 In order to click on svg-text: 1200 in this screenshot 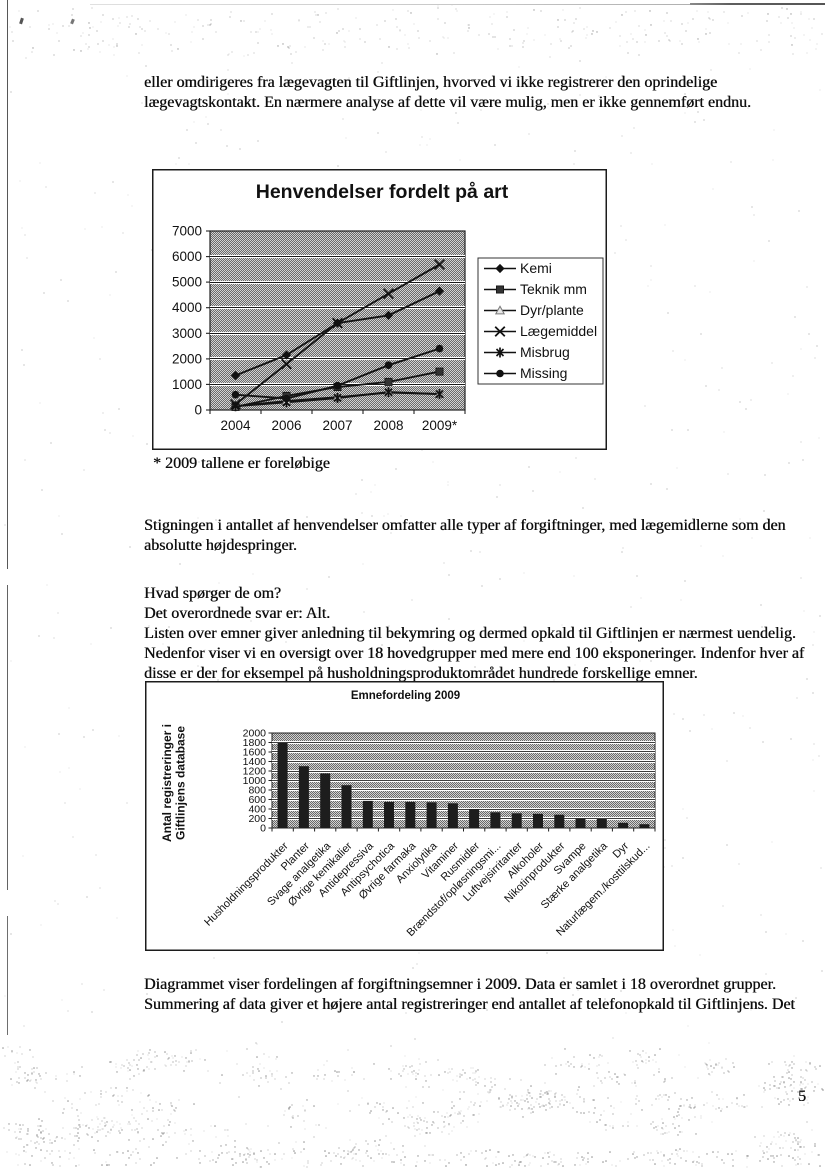, I will do `click(255, 772)`.